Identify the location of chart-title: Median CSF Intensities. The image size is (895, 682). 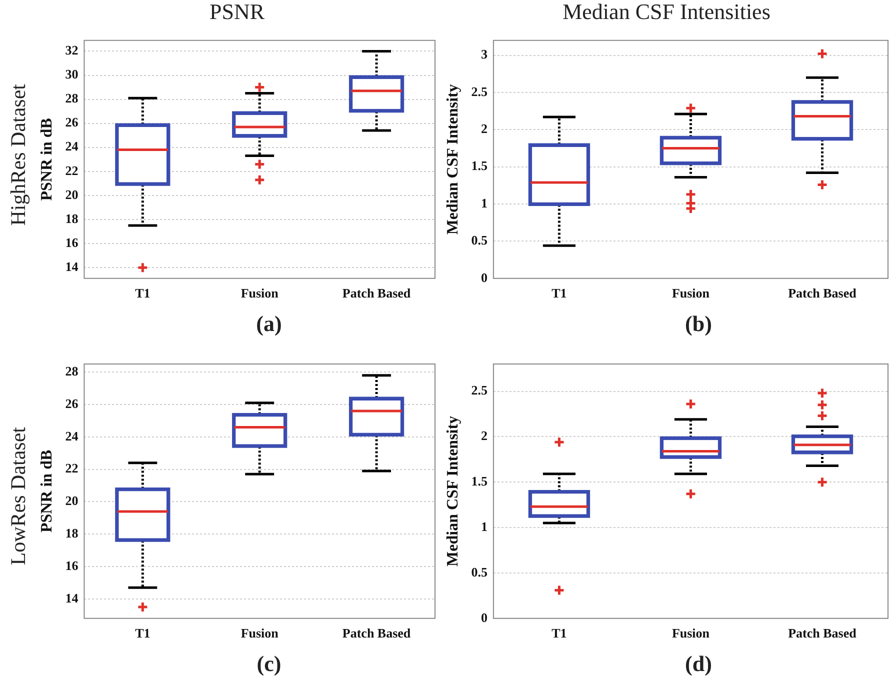
(666, 12).